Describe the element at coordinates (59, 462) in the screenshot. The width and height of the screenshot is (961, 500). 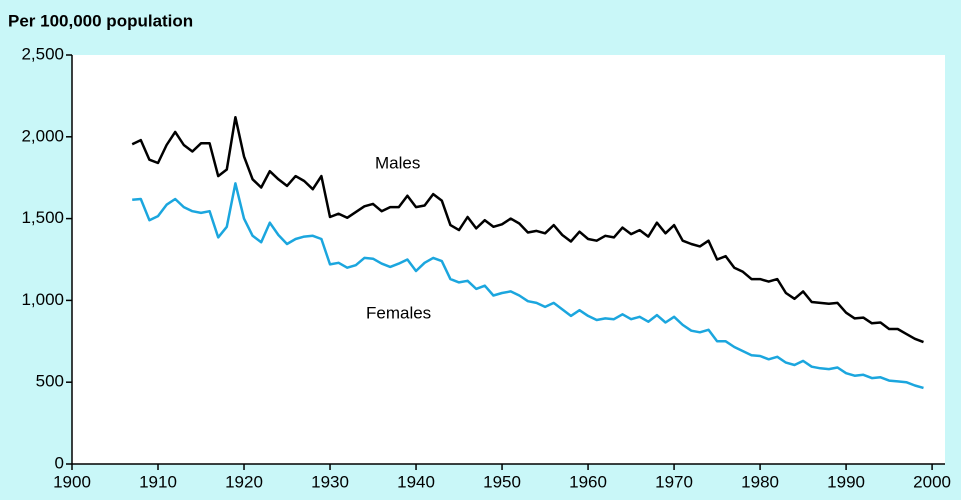
I see `y-tick-label: 0` at that location.